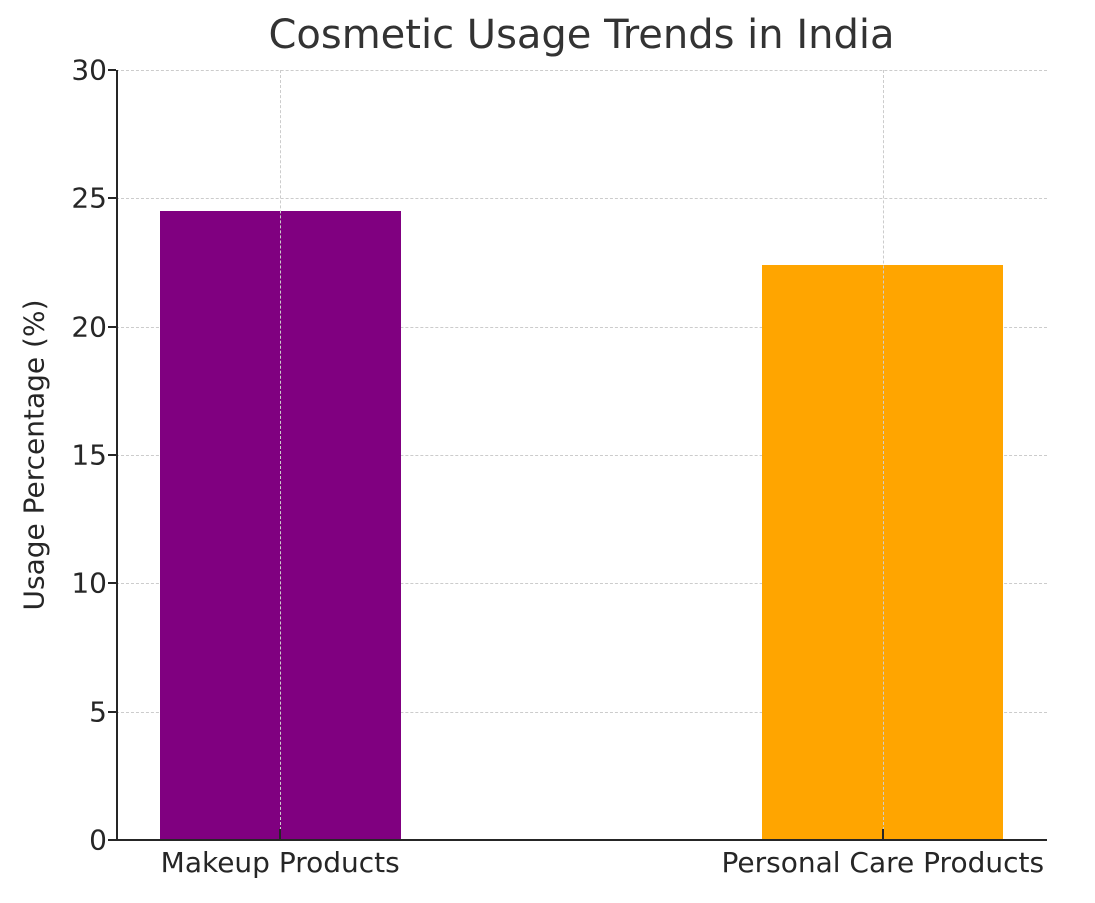 This screenshot has width=1095, height=903. What do you see at coordinates (89, 70) in the screenshot?
I see `y-tick-label: 30` at bounding box center [89, 70].